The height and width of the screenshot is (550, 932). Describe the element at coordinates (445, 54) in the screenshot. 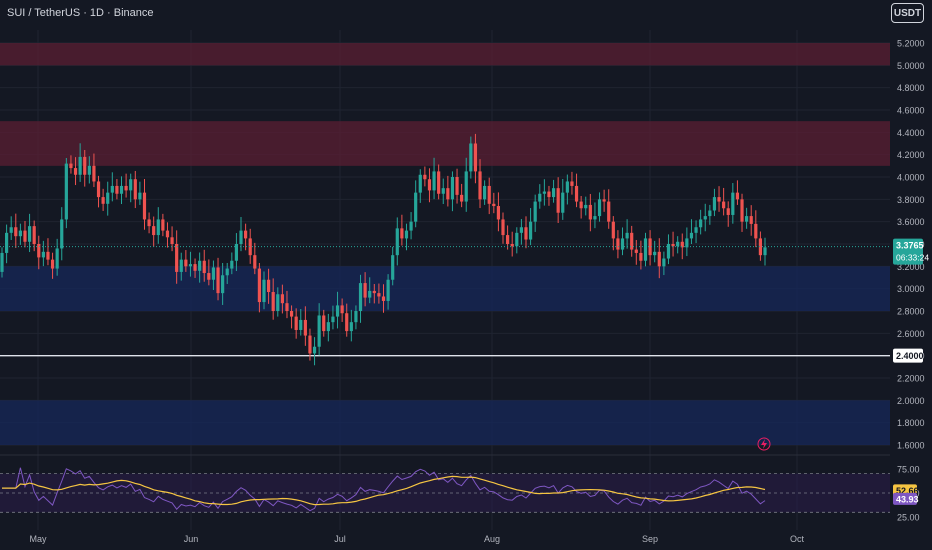

I see `resistance-zone` at that location.